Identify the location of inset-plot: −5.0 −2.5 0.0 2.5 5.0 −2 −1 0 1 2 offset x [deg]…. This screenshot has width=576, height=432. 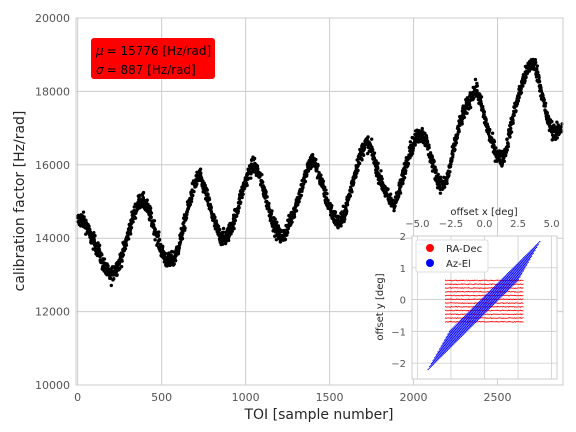
(467, 293).